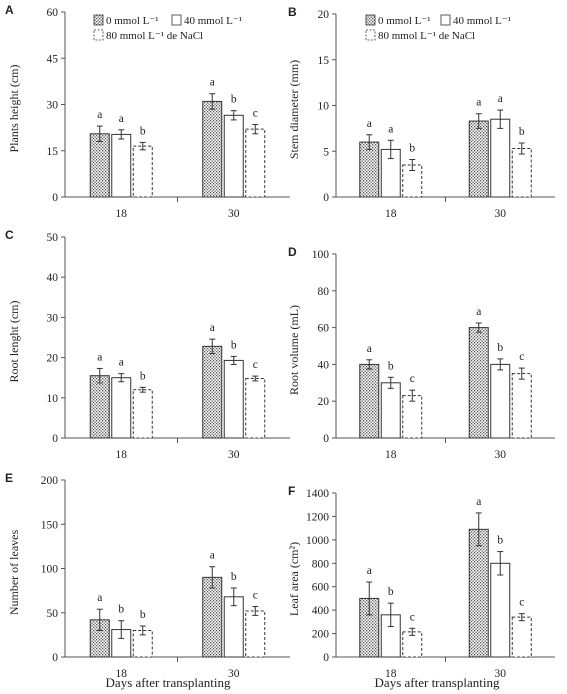 The height and width of the screenshot is (694, 567). I want to click on panel-letter: A, so click(9, 10).